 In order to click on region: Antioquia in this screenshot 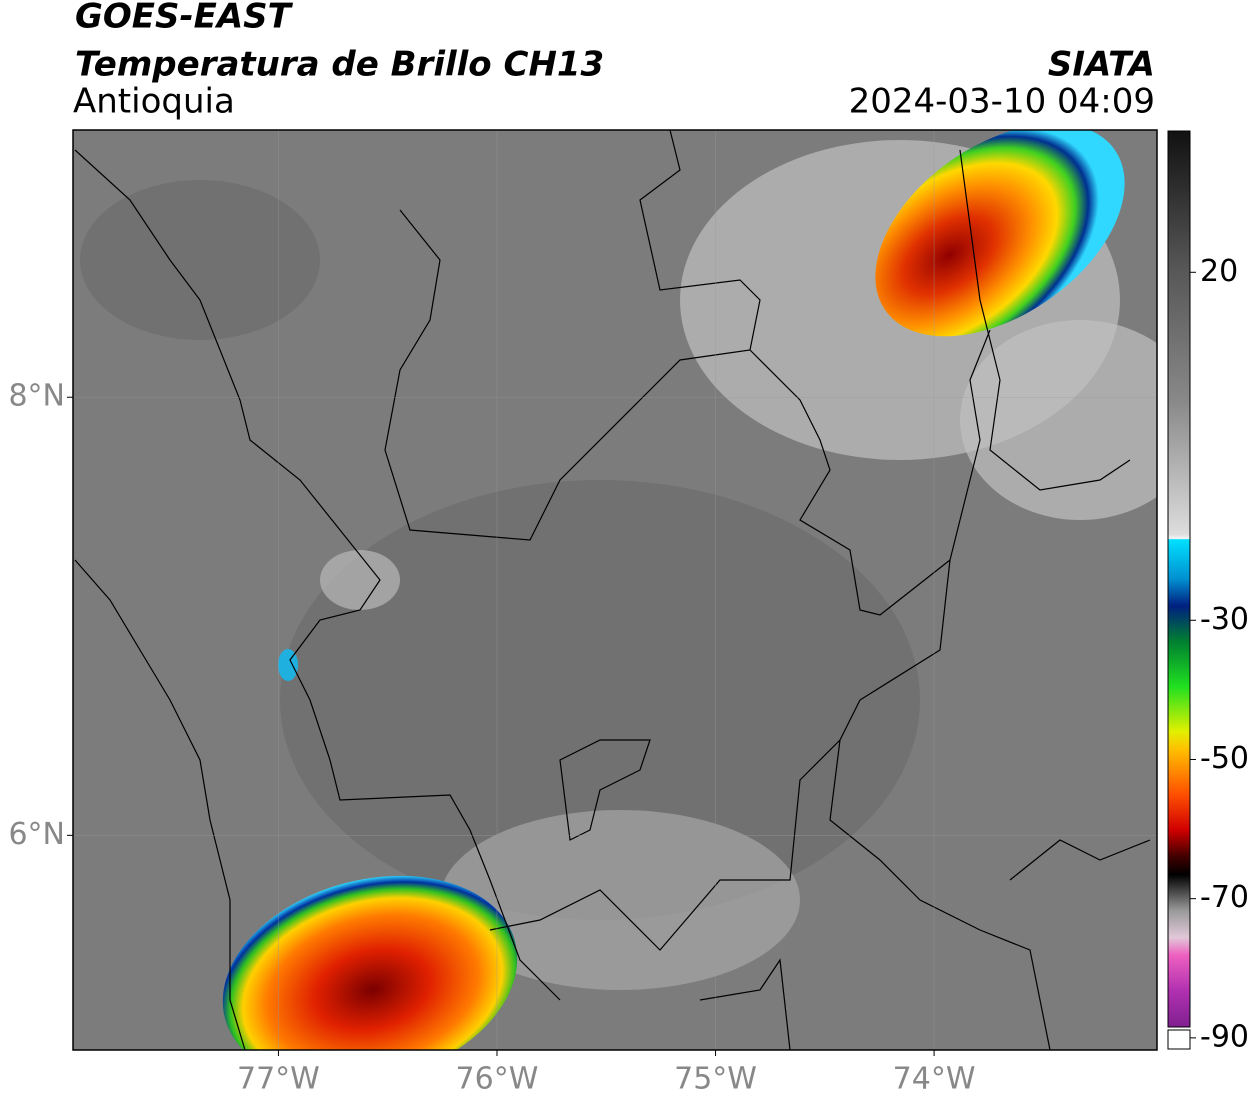, I will do `click(154, 102)`.